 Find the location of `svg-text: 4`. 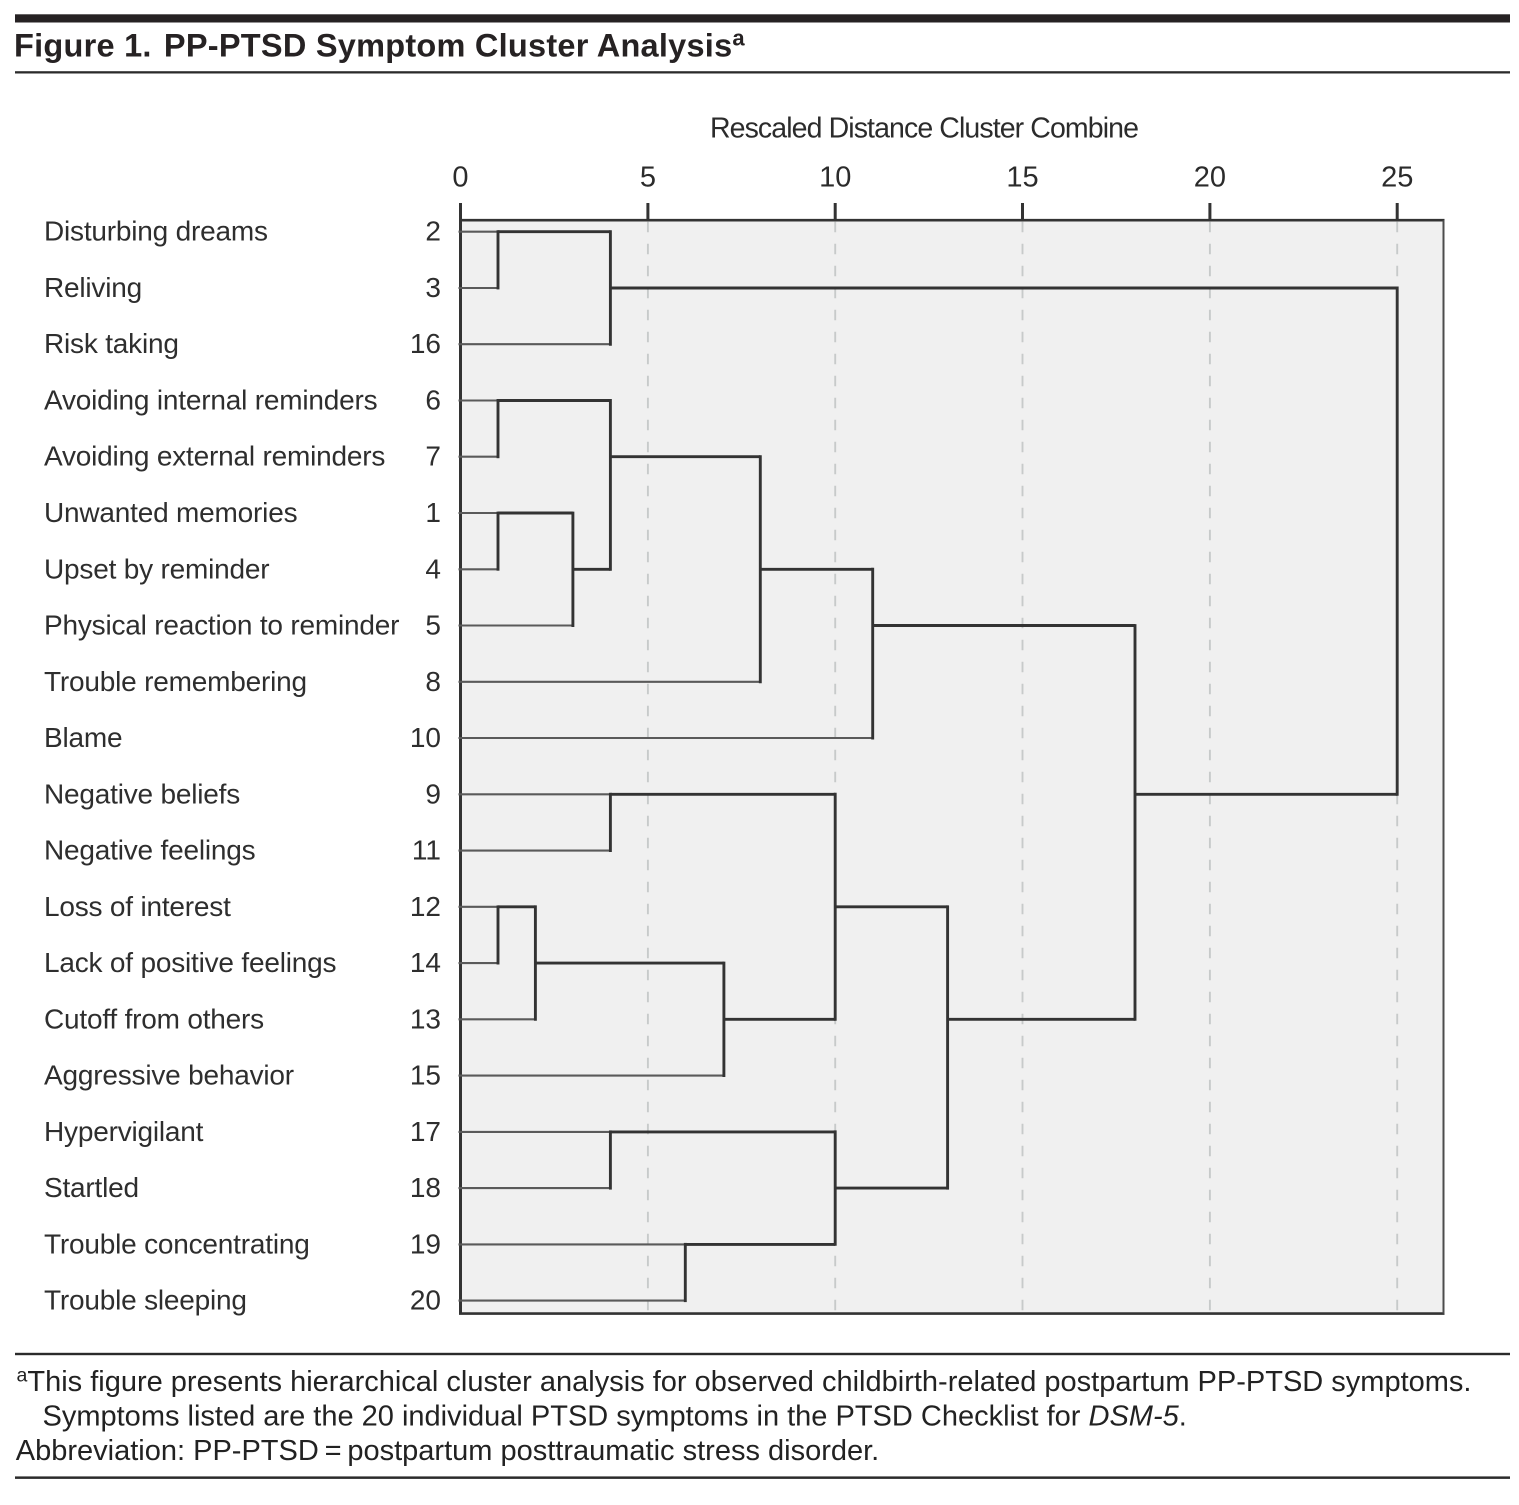

svg-text: 4 is located at coordinates (433, 568).